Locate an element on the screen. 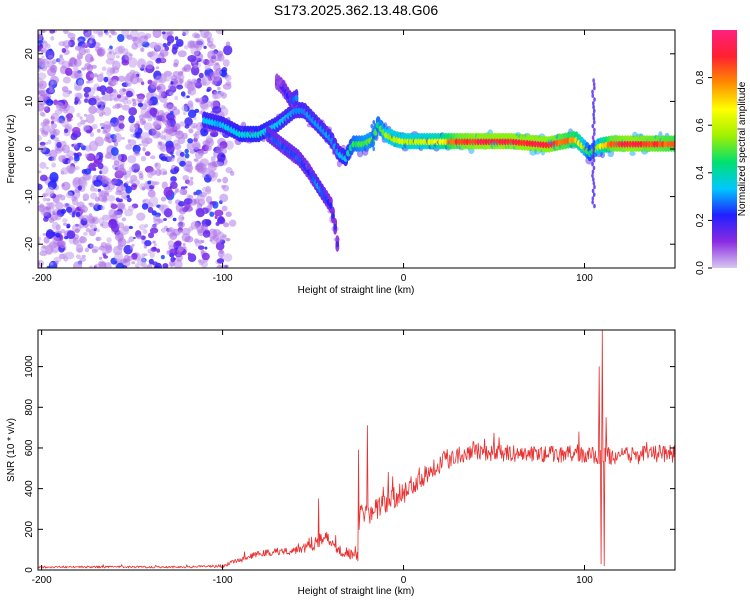 This screenshot has height=600, width=750. colorbar-tick-label: 0.2 is located at coordinates (700, 220).